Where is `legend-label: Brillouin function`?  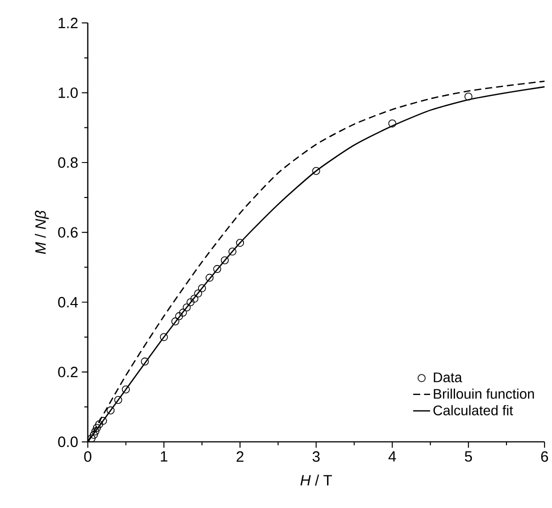
legend-label: Brillouin function is located at coordinates (484, 393).